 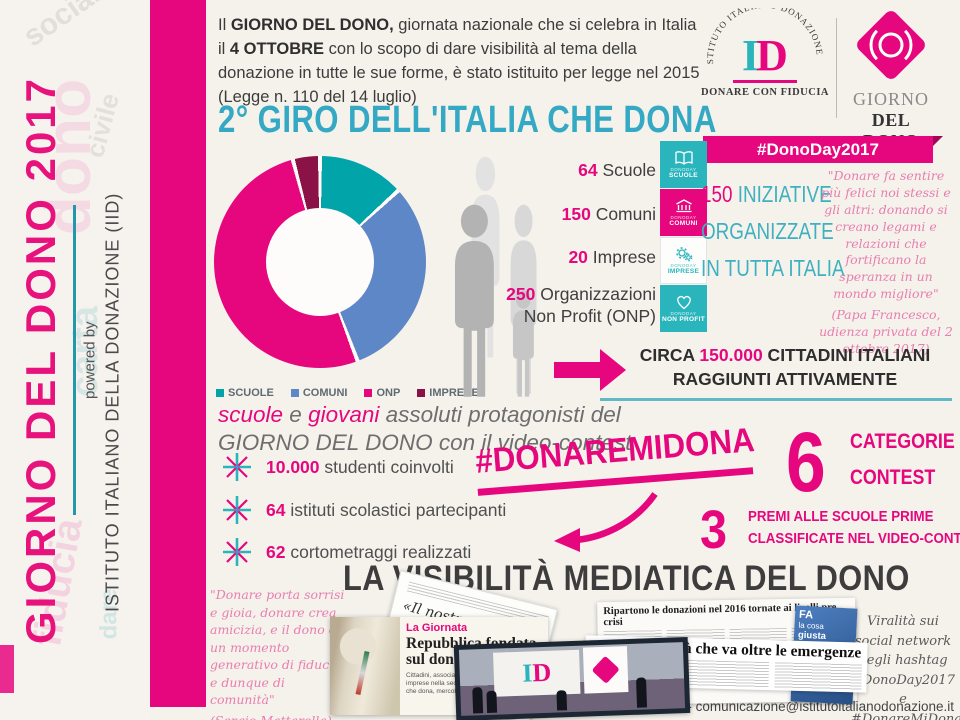 What do you see at coordinates (237, 510) in the screenshot?
I see `asterisk-icon` at bounding box center [237, 510].